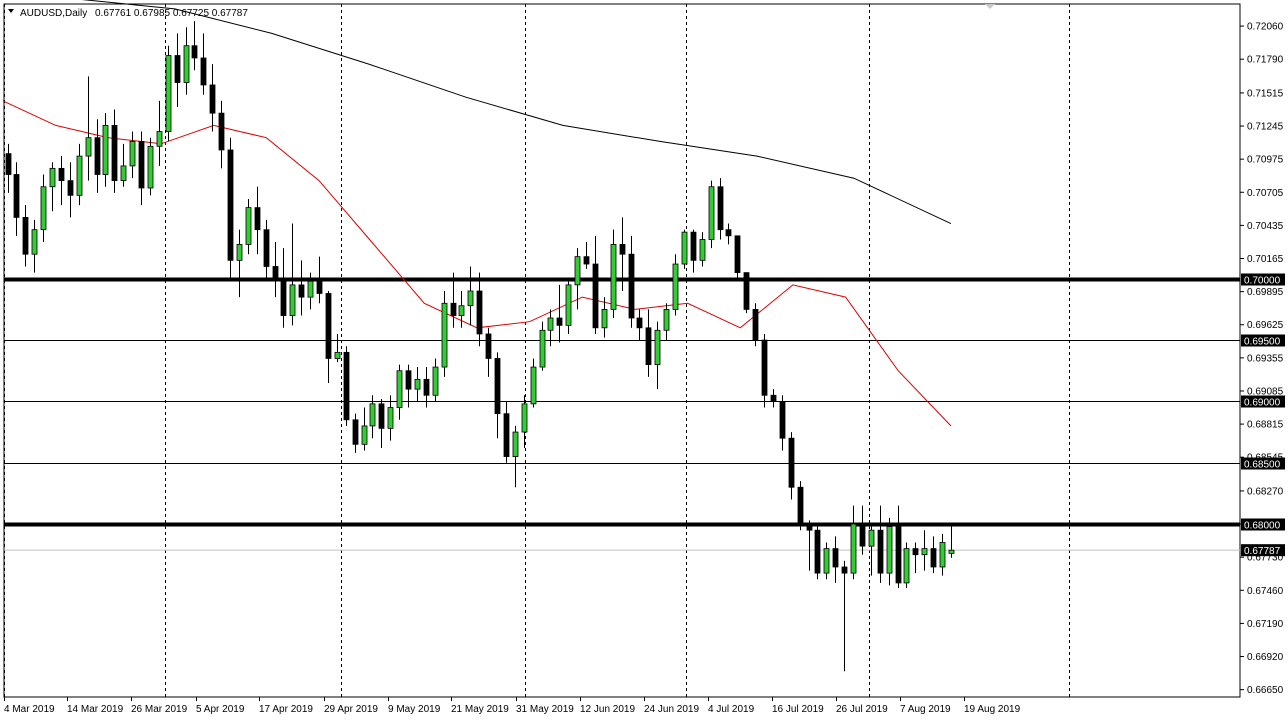  Describe the element at coordinates (990, 6) in the screenshot. I see `chart-shift-marker-icon` at that location.